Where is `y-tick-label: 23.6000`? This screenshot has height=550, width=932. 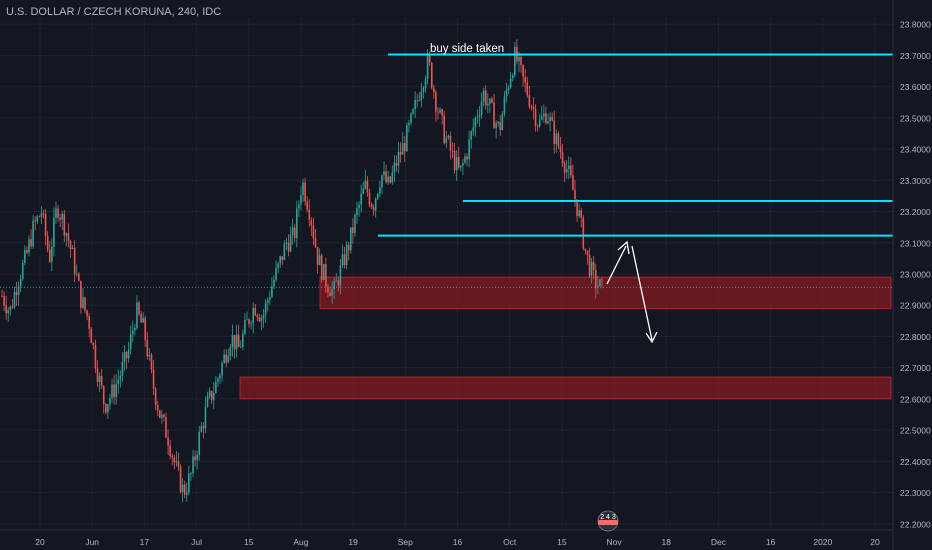
y-tick-label: 23.6000 is located at coordinates (915, 87).